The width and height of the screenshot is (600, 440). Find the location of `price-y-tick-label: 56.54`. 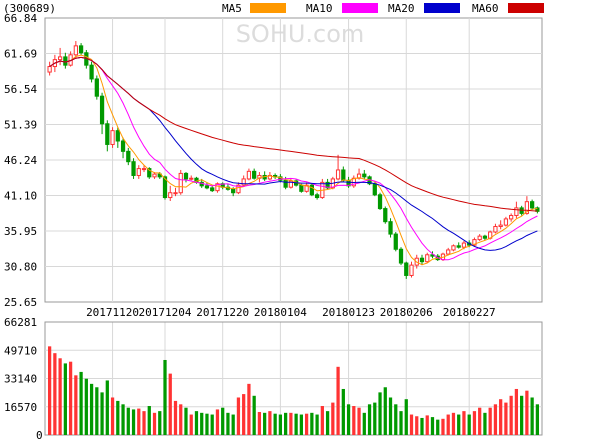

price-y-tick-label: 56.54 is located at coordinates (20, 89).